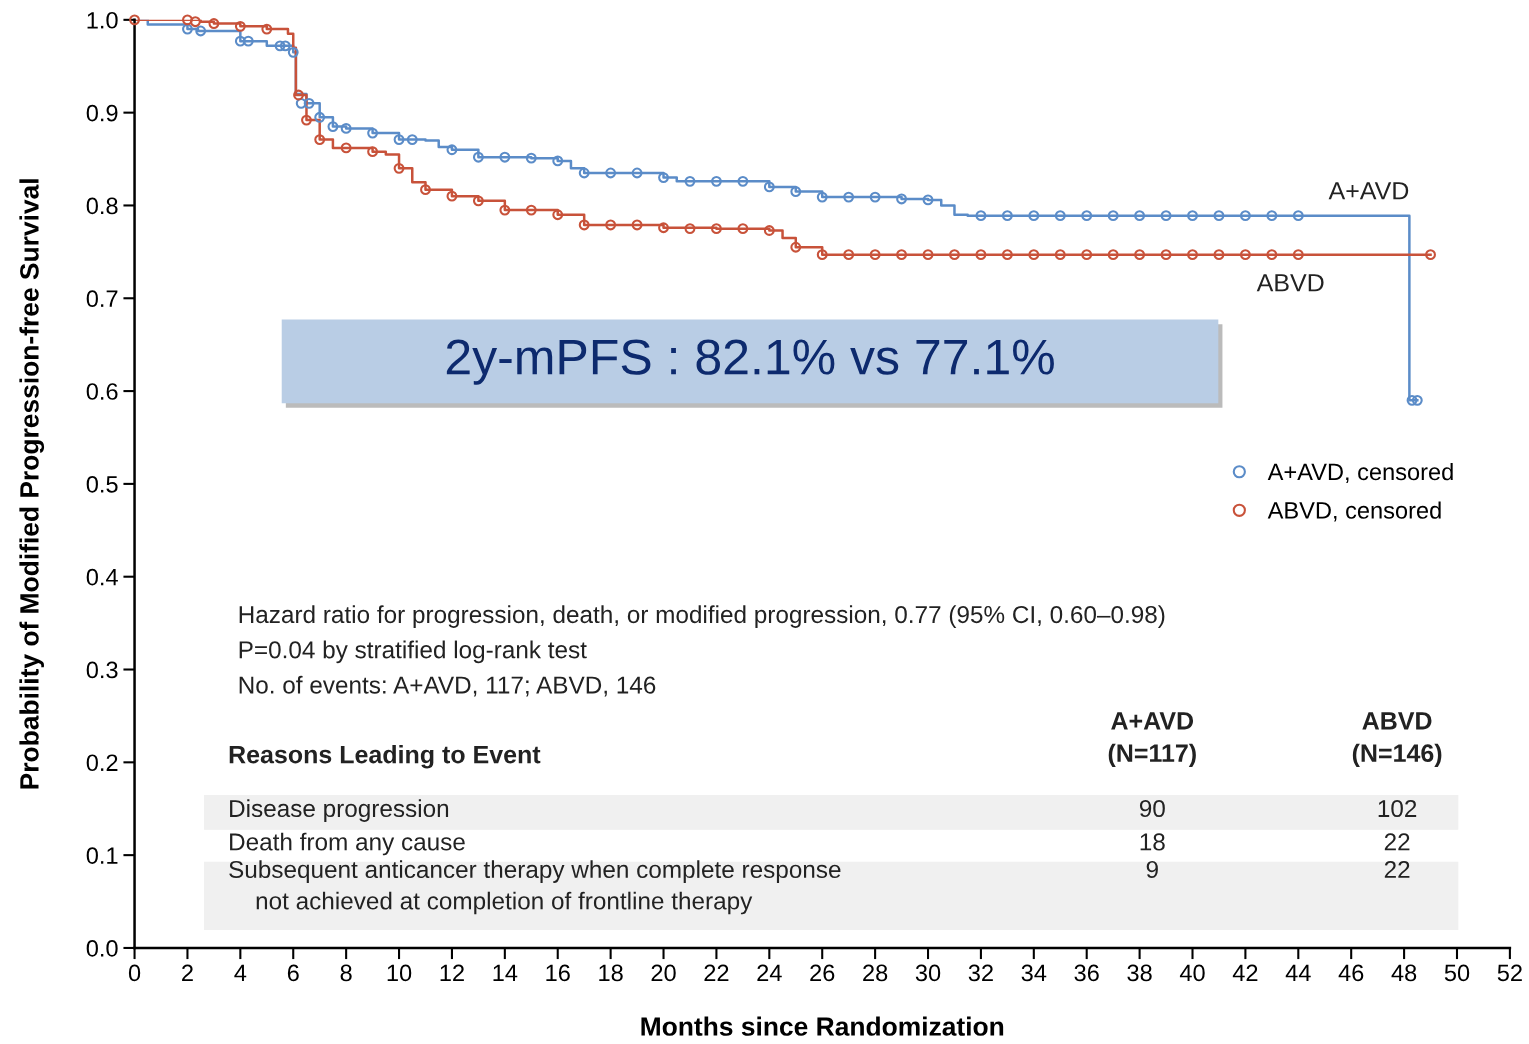 This screenshot has width=1529, height=1044. I want to click on x-tick-label: 0, so click(134, 973).